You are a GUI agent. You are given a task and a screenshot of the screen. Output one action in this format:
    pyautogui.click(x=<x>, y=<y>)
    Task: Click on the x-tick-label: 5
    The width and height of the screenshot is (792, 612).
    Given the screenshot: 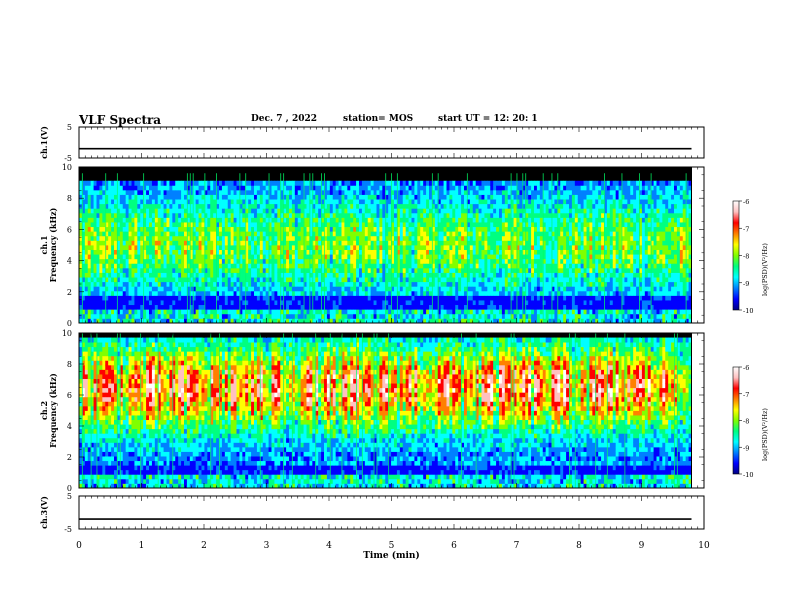 What is the action you would take?
    pyautogui.click(x=392, y=546)
    